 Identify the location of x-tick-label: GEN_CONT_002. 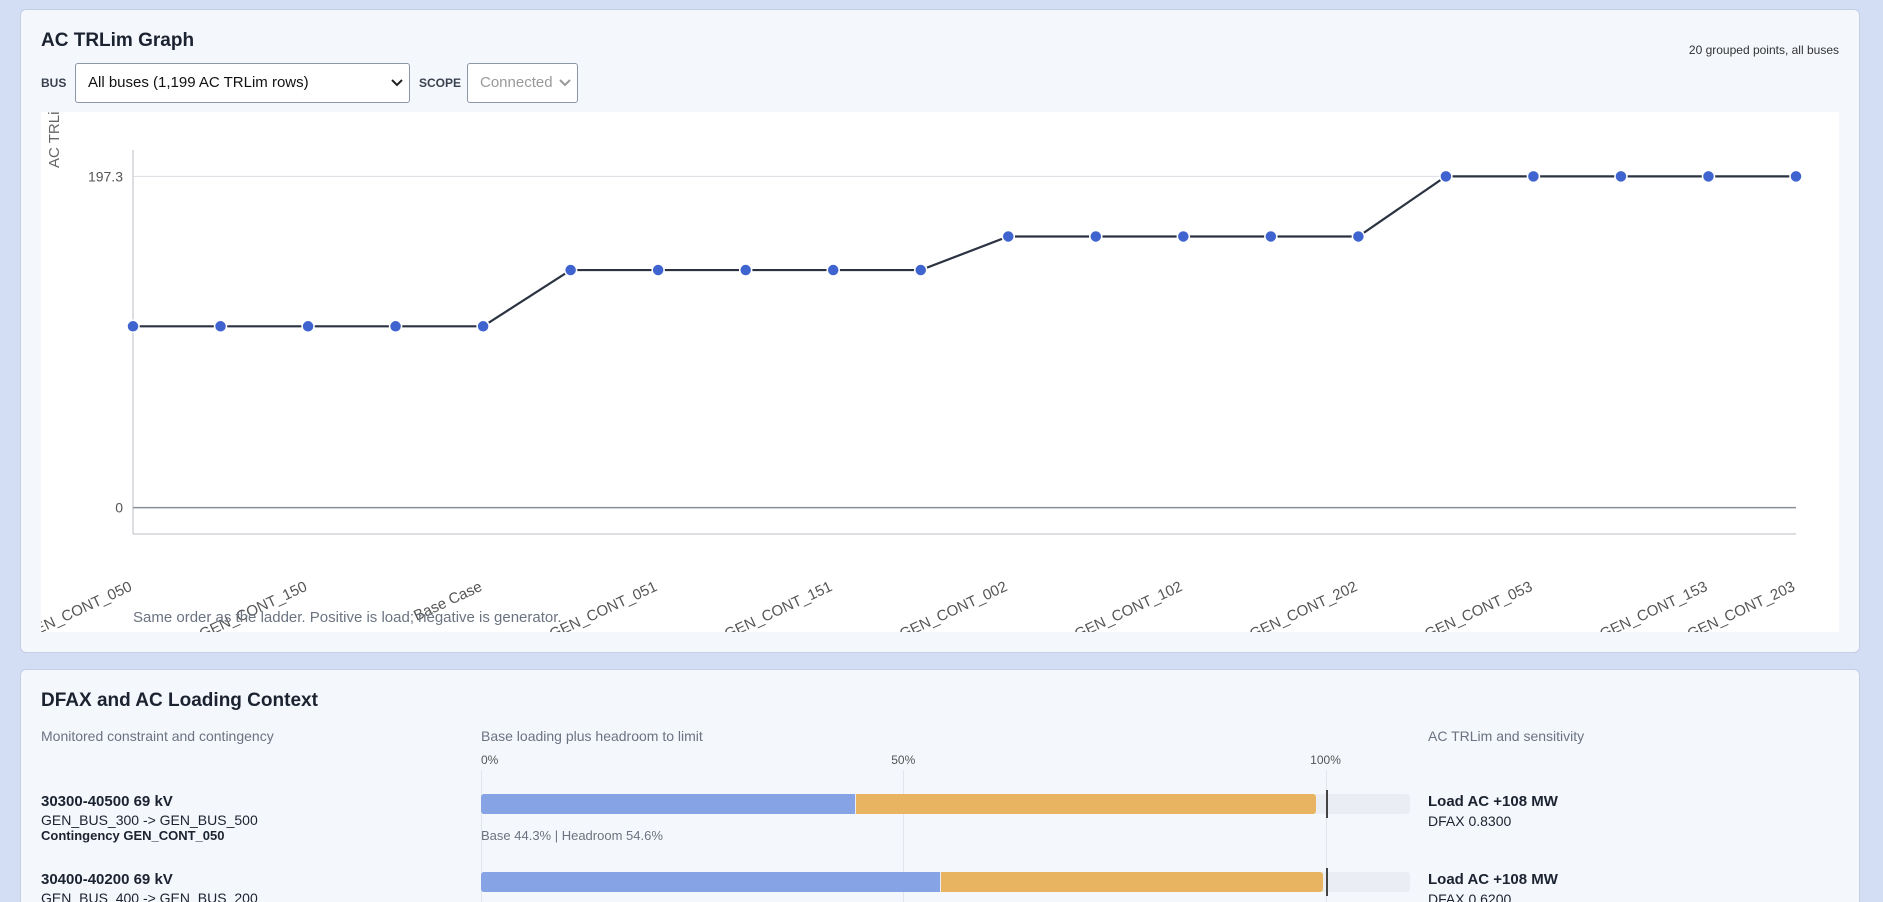
(953, 605).